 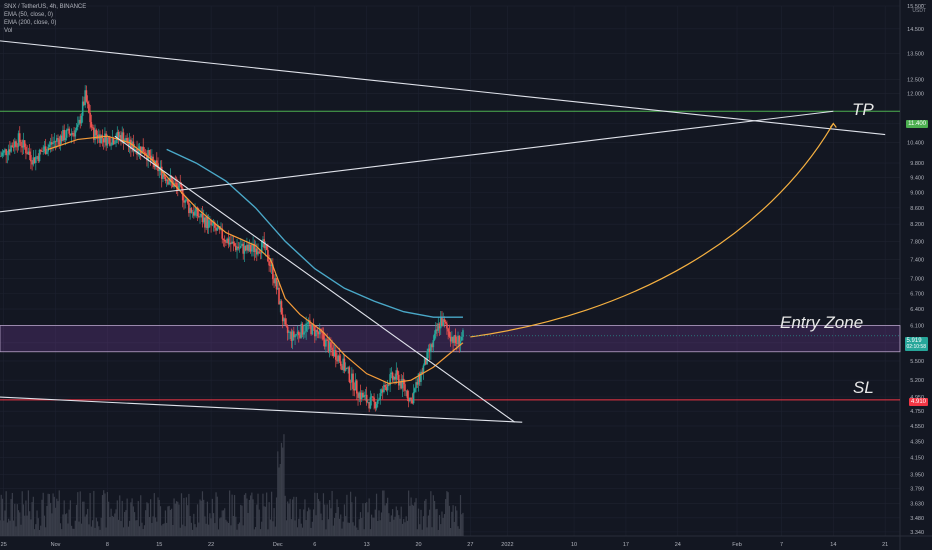 What do you see at coordinates (915, 81) in the screenshot?
I see `y-tick-label: 12.500` at bounding box center [915, 81].